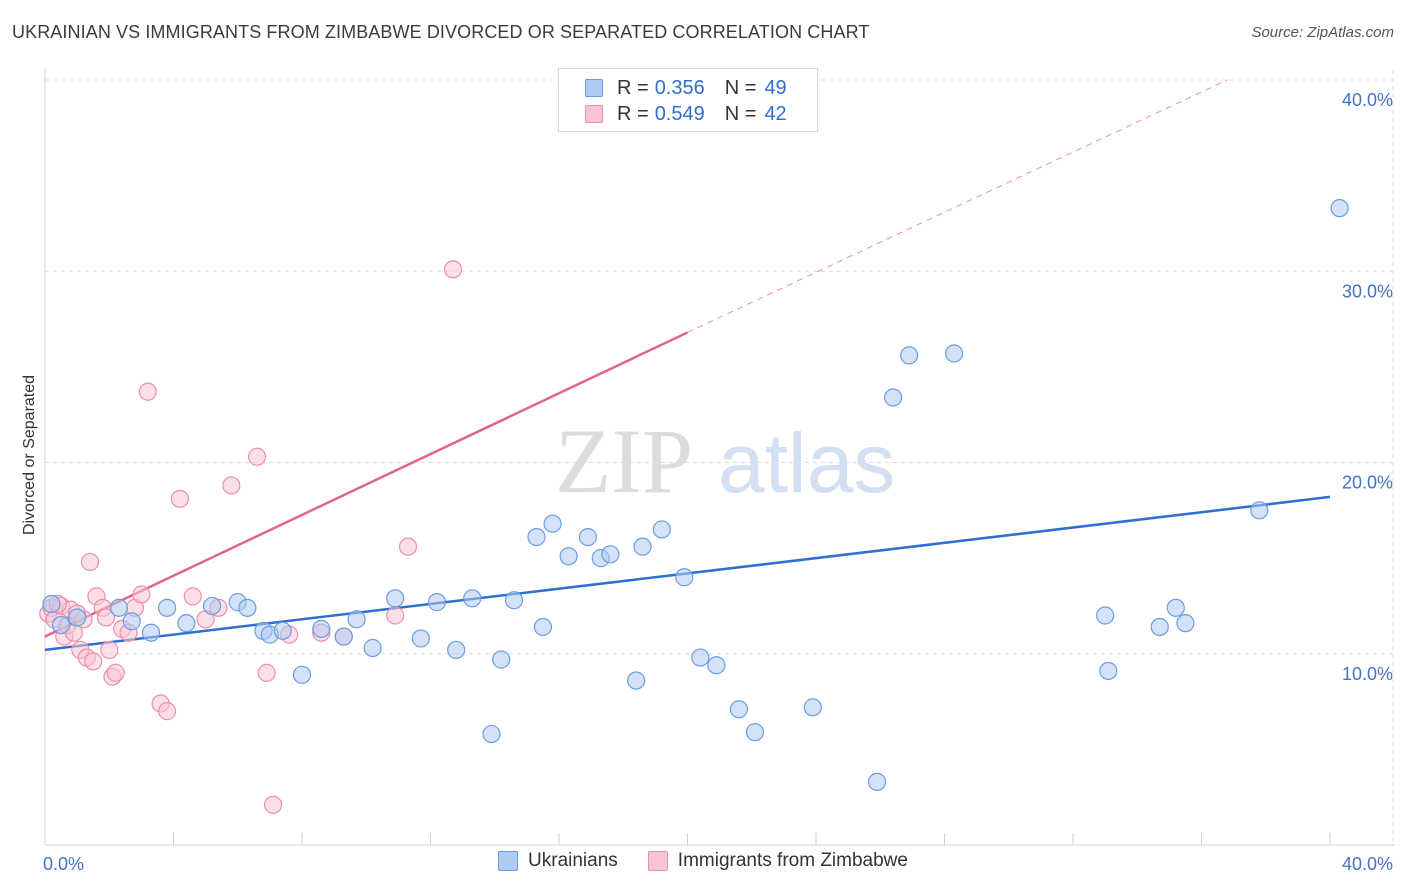 The image size is (1406, 892). I want to click on y-axis-label: Divorced or Separated, so click(29, 455).